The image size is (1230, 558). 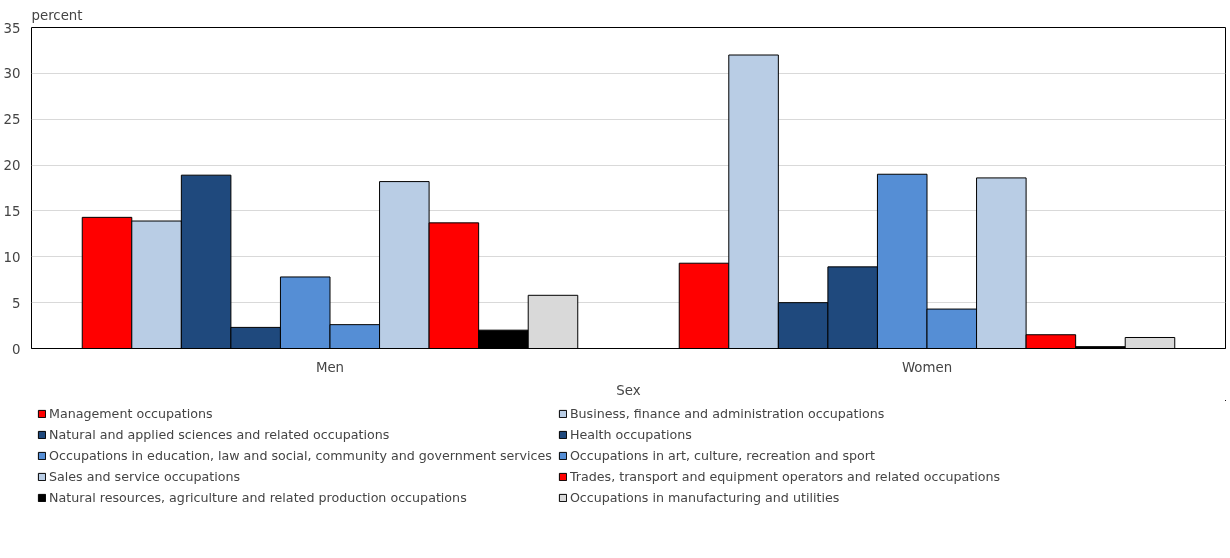 What do you see at coordinates (131, 413) in the screenshot?
I see `legend-label: Management occupations` at bounding box center [131, 413].